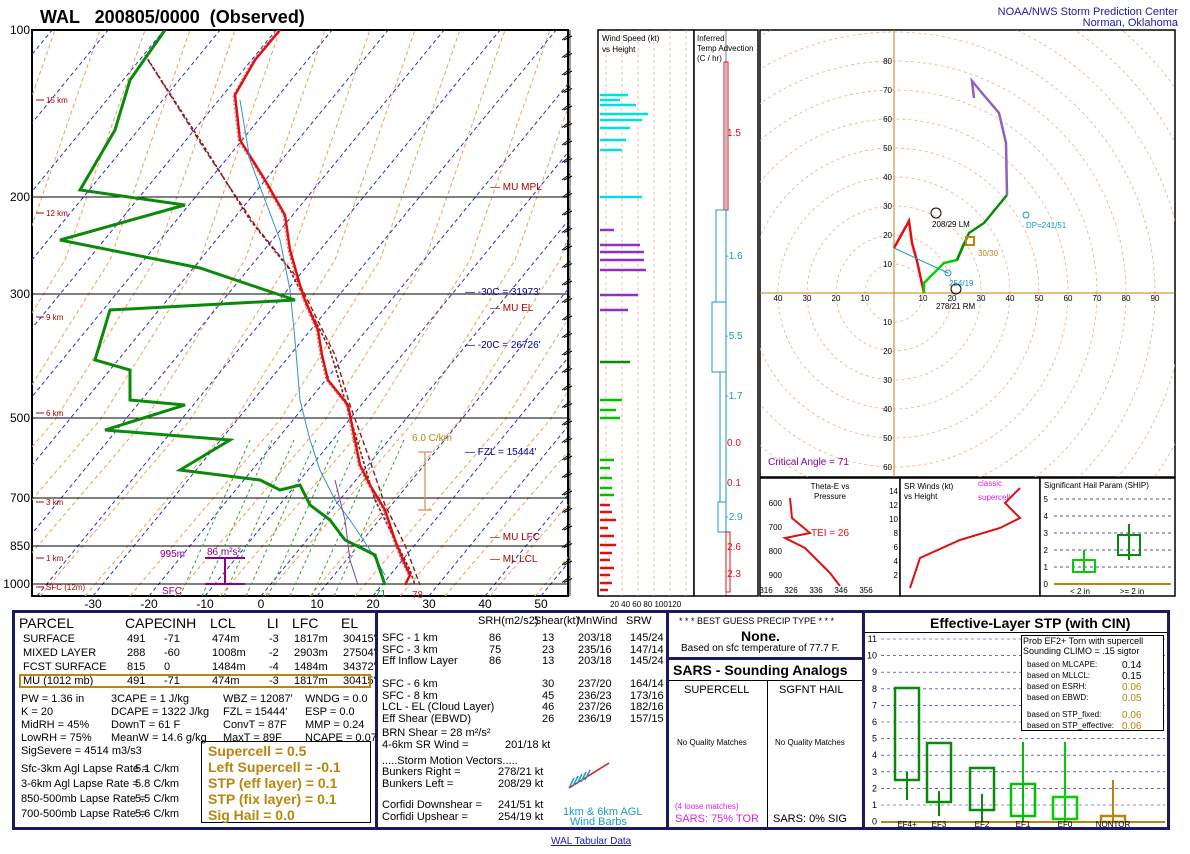 The image size is (1190, 854). Describe the element at coordinates (1132, 726) in the screenshot. I see `stp-based-value: 0.06` at that location.